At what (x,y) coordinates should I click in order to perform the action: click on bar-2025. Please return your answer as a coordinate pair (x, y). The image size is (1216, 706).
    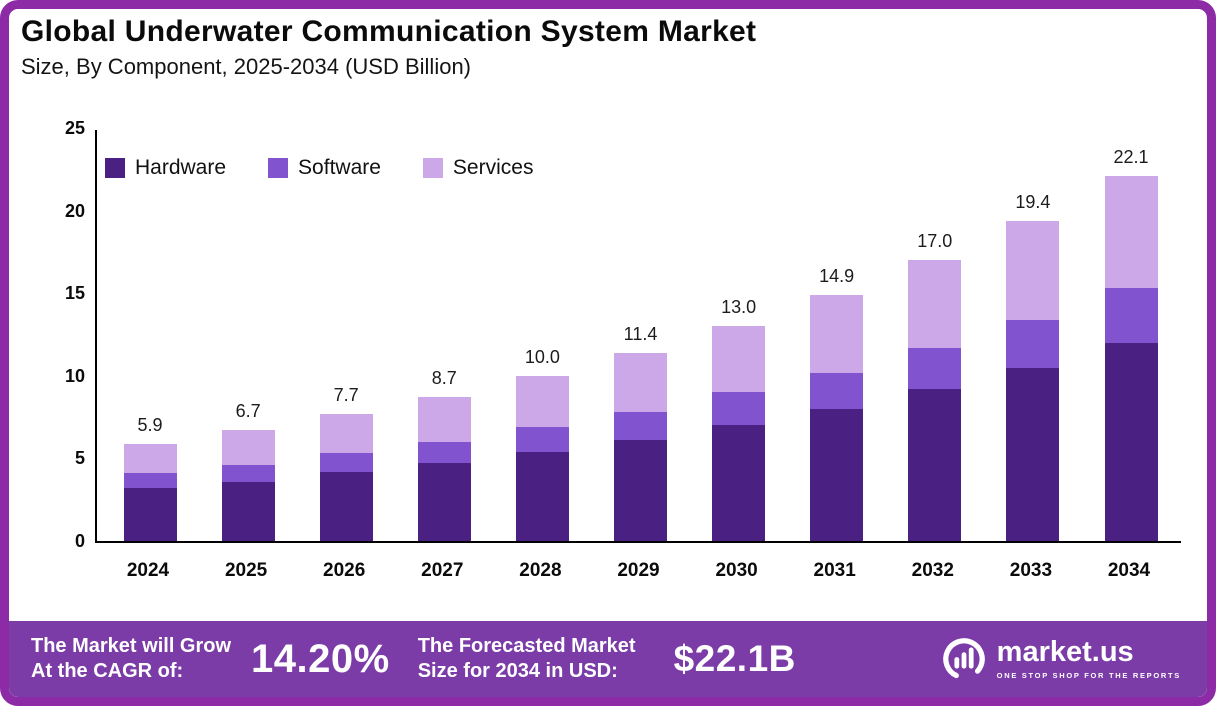
    Looking at the image, I should click on (248, 485).